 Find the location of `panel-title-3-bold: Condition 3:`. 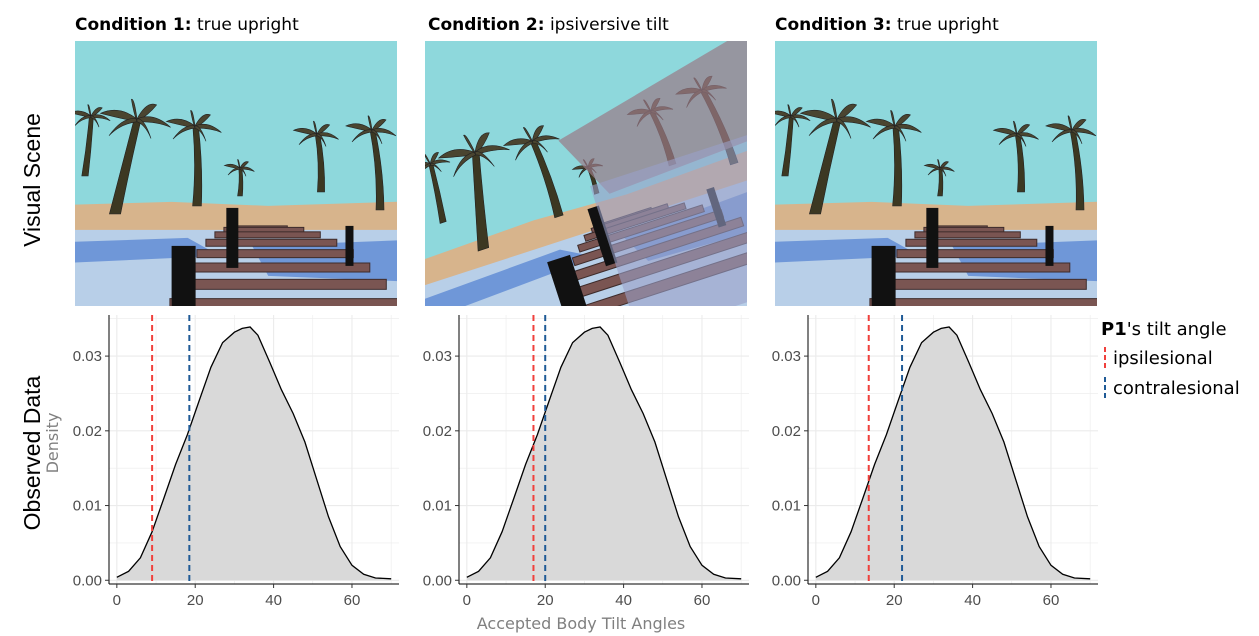

panel-title-3-bold: Condition 3: is located at coordinates (833, 25).